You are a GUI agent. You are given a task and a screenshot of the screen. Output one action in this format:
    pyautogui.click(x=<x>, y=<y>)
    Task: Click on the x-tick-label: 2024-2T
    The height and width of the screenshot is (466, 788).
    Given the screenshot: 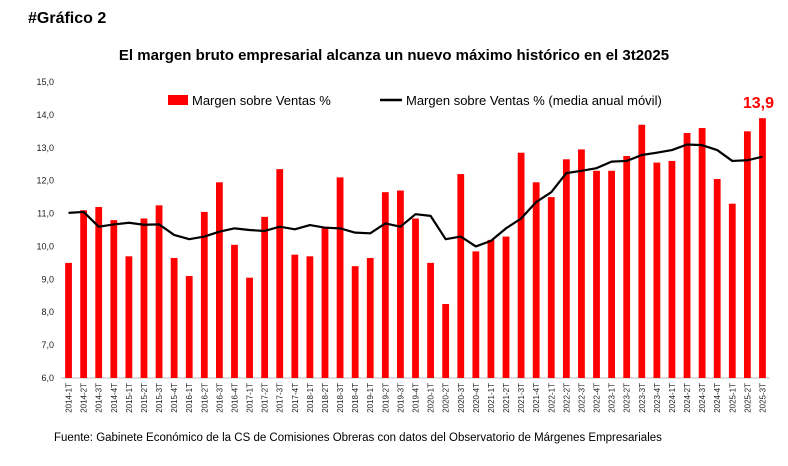 What is the action you would take?
    pyautogui.click(x=687, y=398)
    